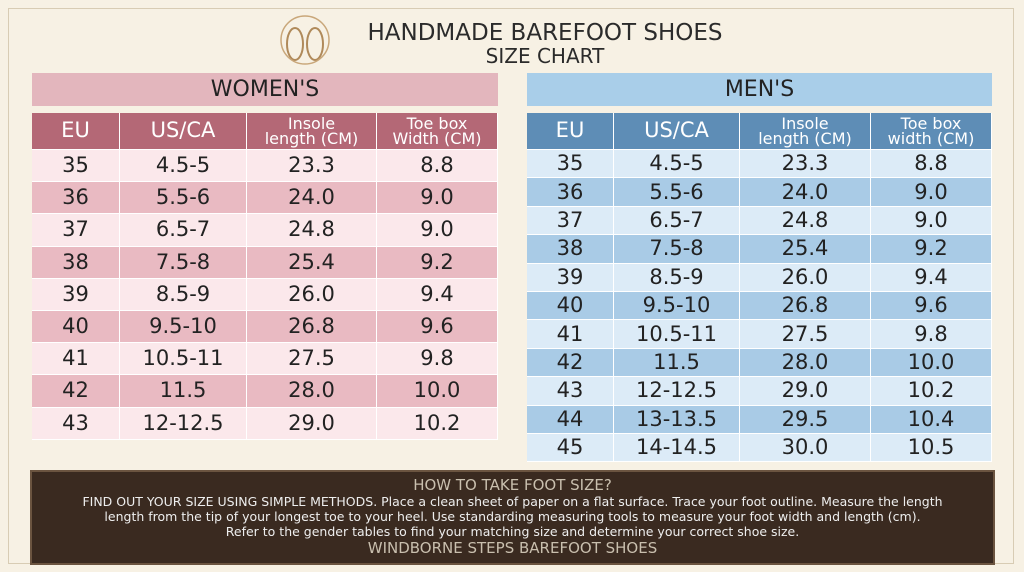 This screenshot has height=572, width=1024. Describe the element at coordinates (759, 89) in the screenshot. I see `table-title: MEN'S` at that location.